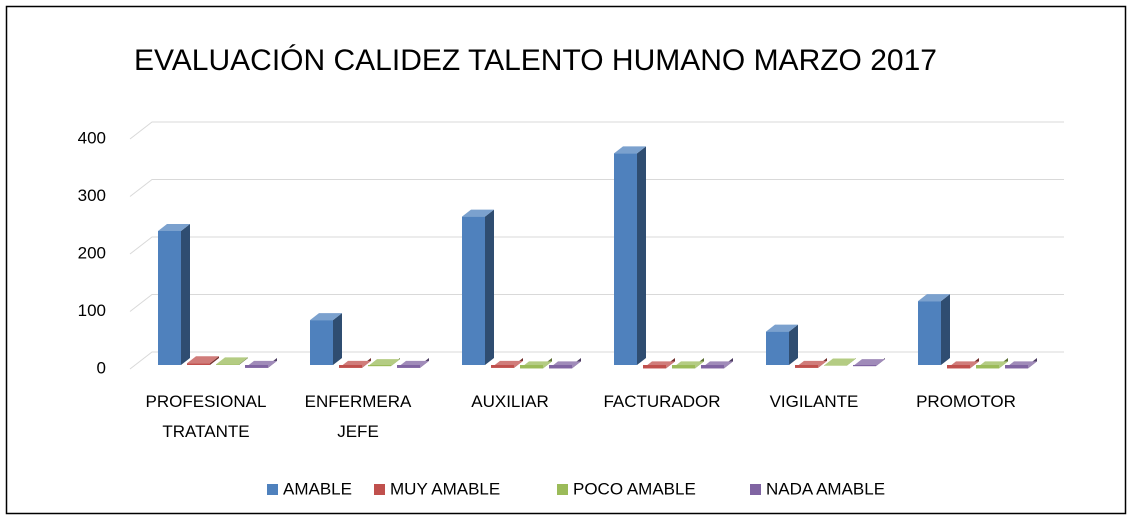  I want to click on y-tick-label: 200, so click(92, 252).